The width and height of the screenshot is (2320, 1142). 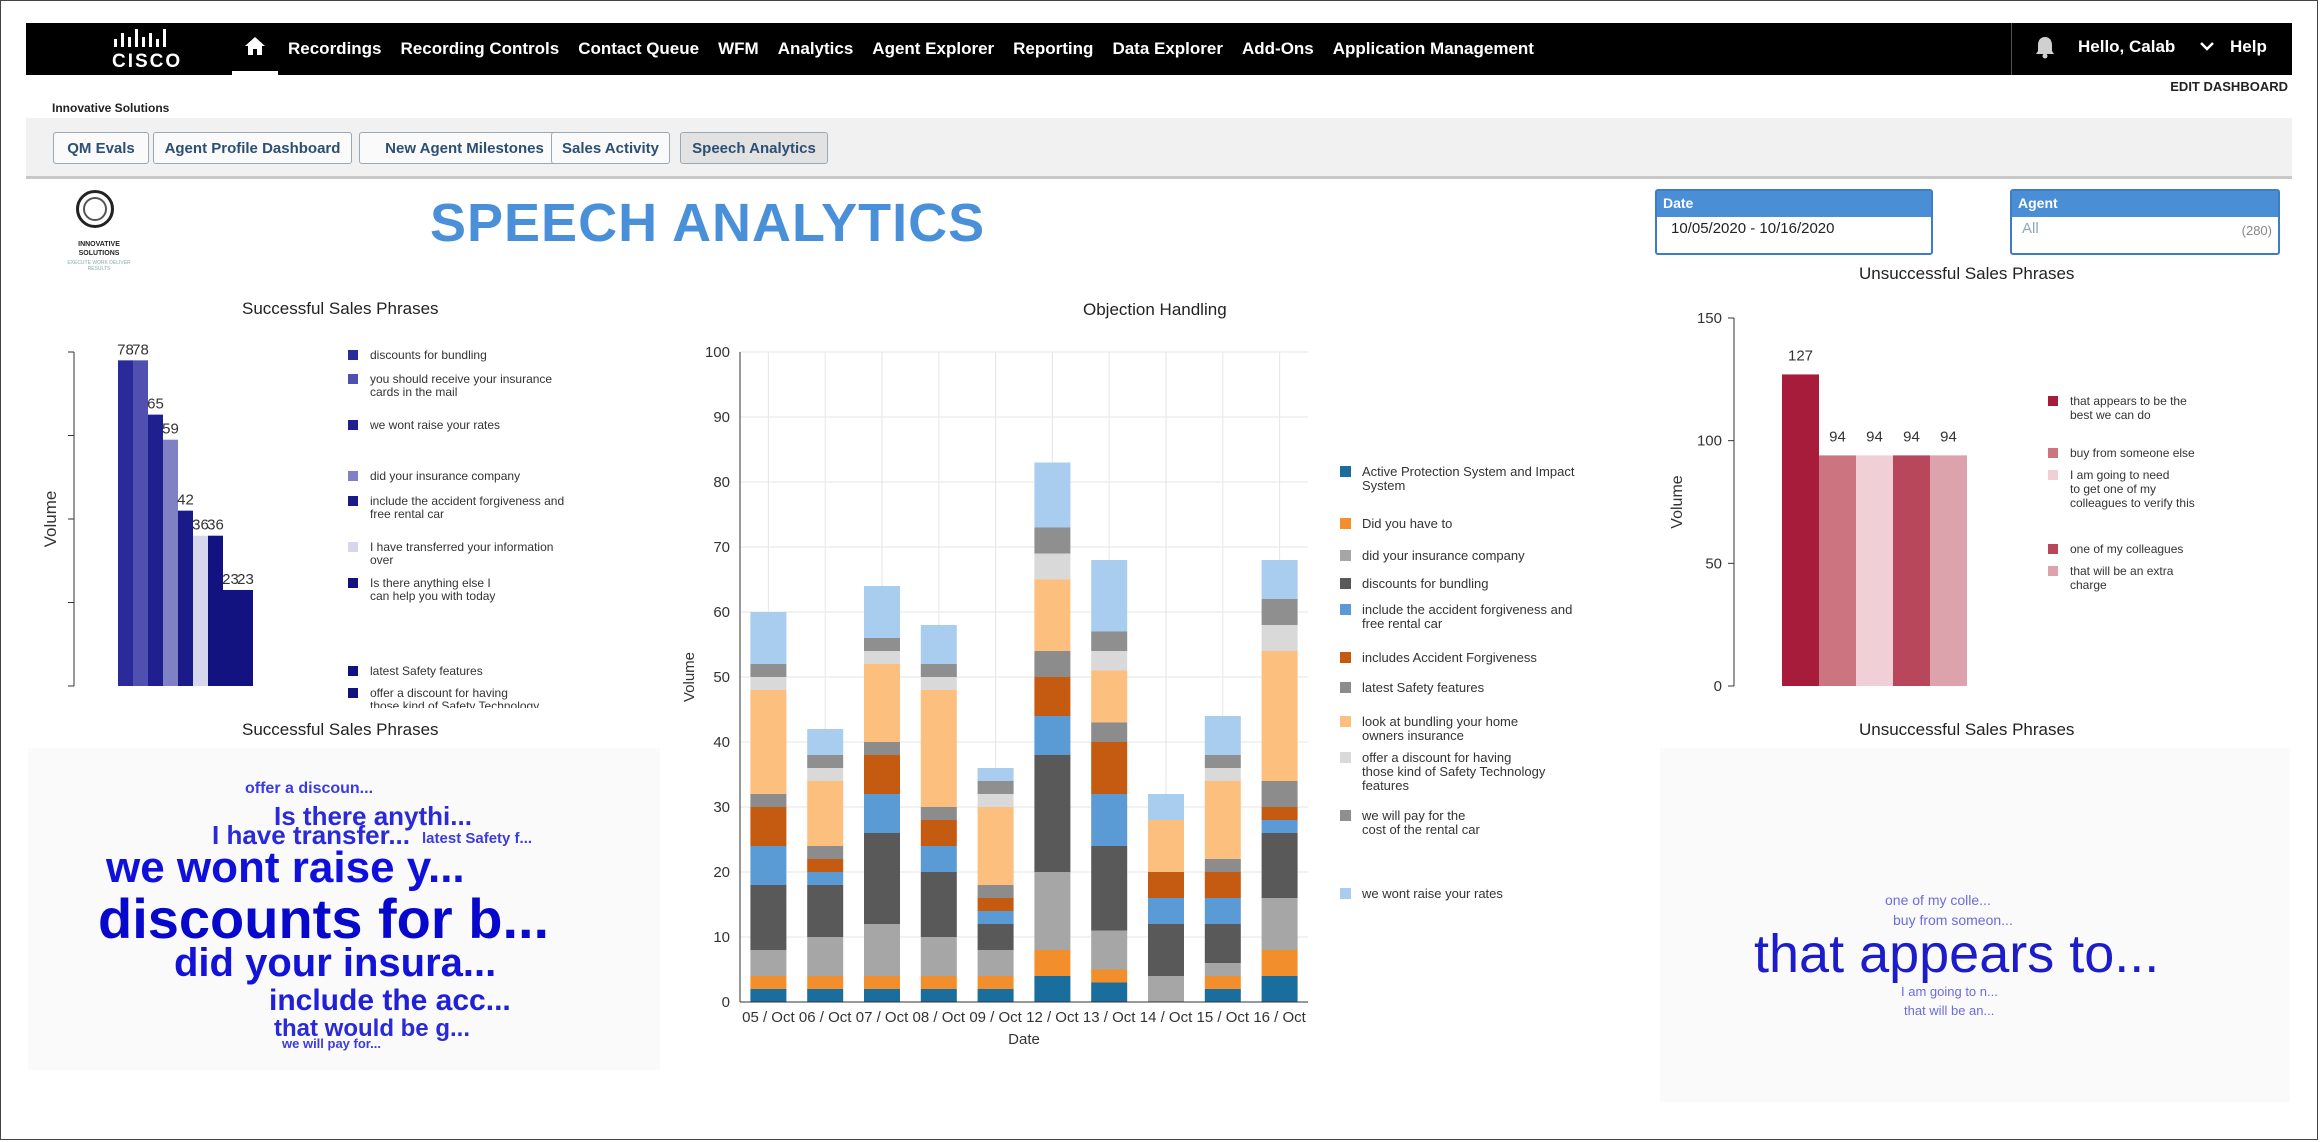 What do you see at coordinates (111, 108) in the screenshot?
I see `company-name: Innovative Solutions` at bounding box center [111, 108].